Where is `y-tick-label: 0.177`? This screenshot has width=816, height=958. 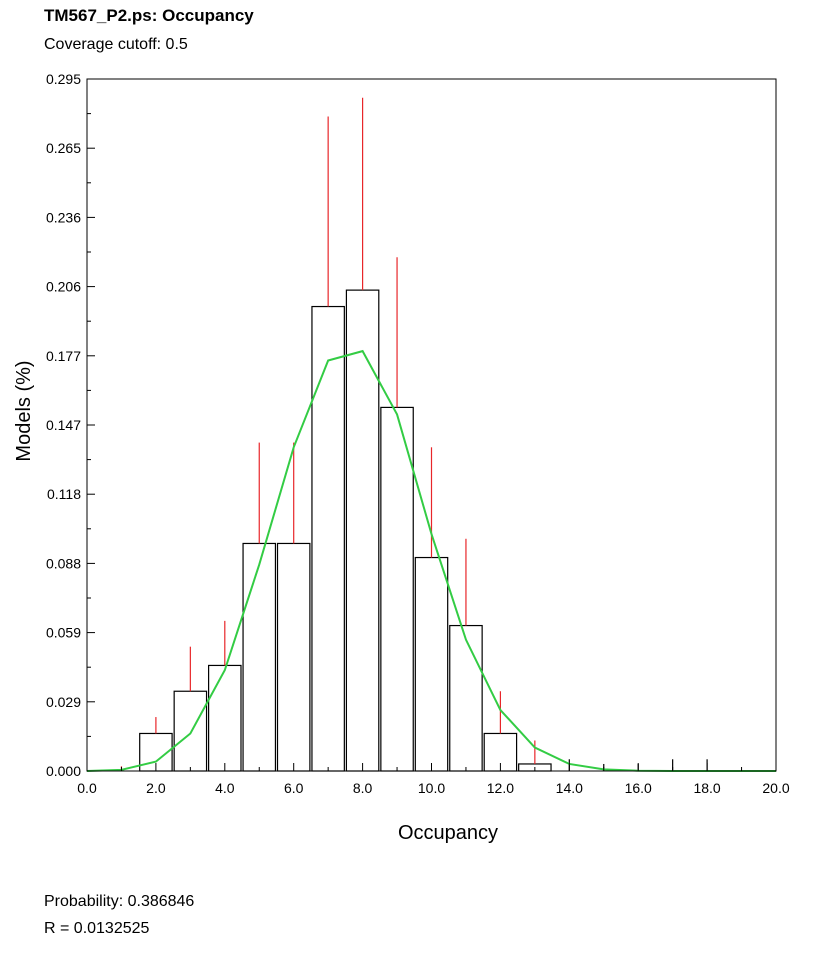 y-tick-label: 0.177 is located at coordinates (63, 356).